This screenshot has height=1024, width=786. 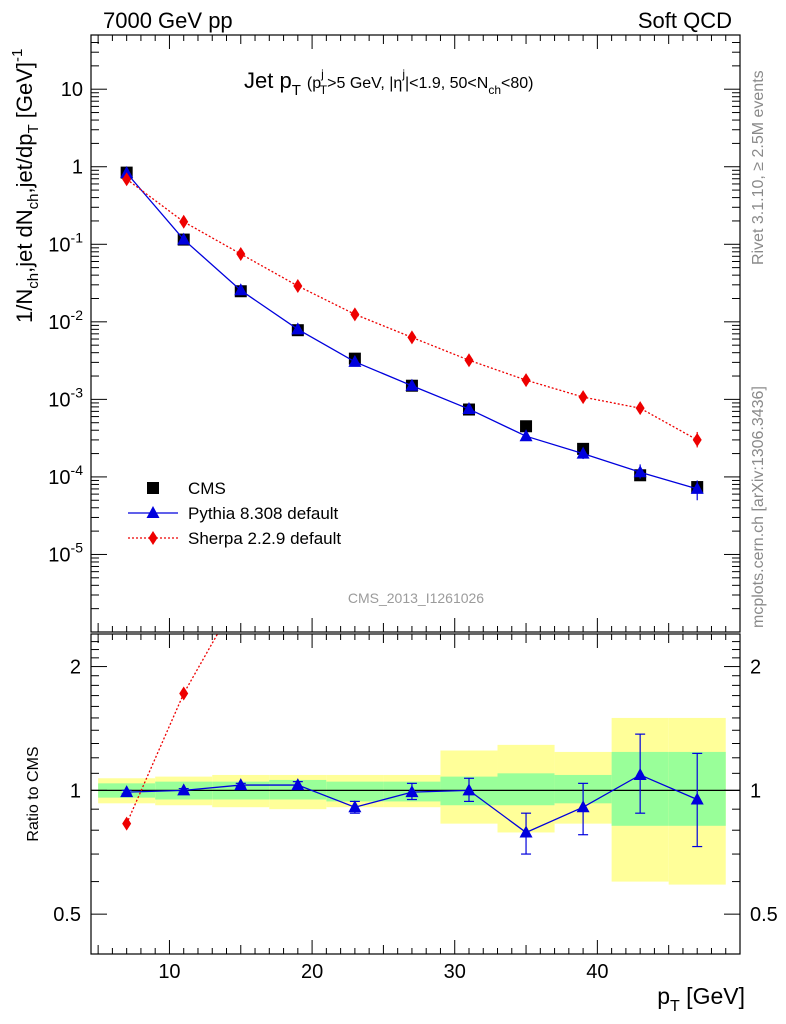 I want to click on legend-item: Sherpa 2.2.9 default, so click(x=234, y=538).